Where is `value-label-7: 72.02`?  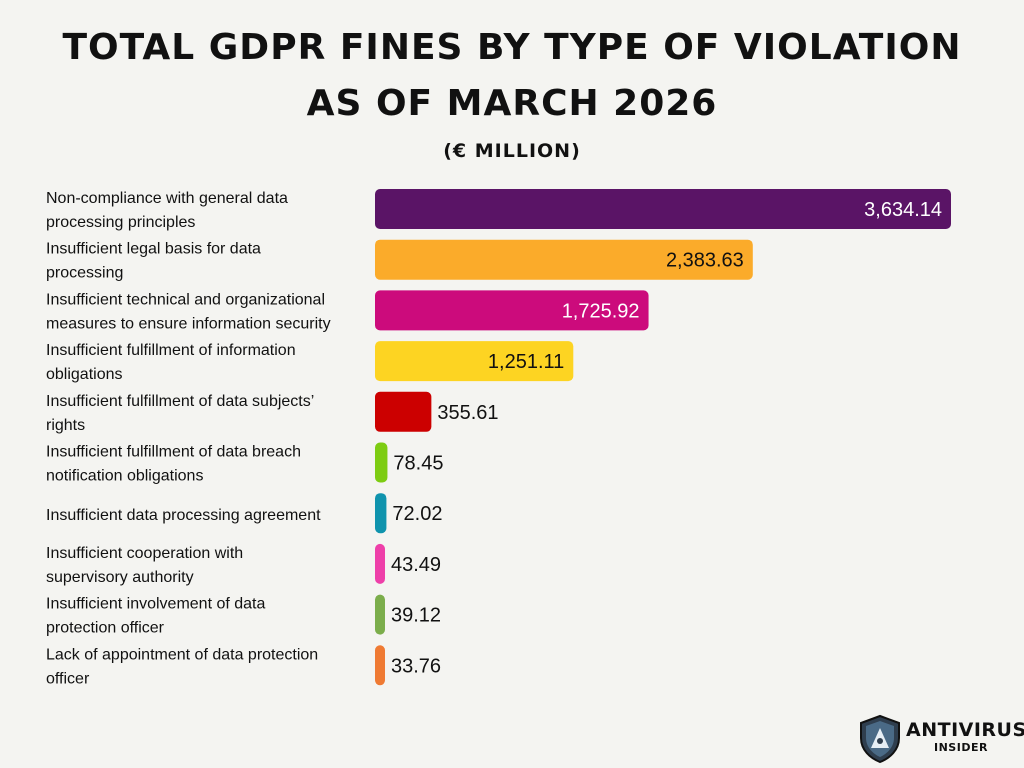 value-label-7: 72.02 is located at coordinates (417, 514).